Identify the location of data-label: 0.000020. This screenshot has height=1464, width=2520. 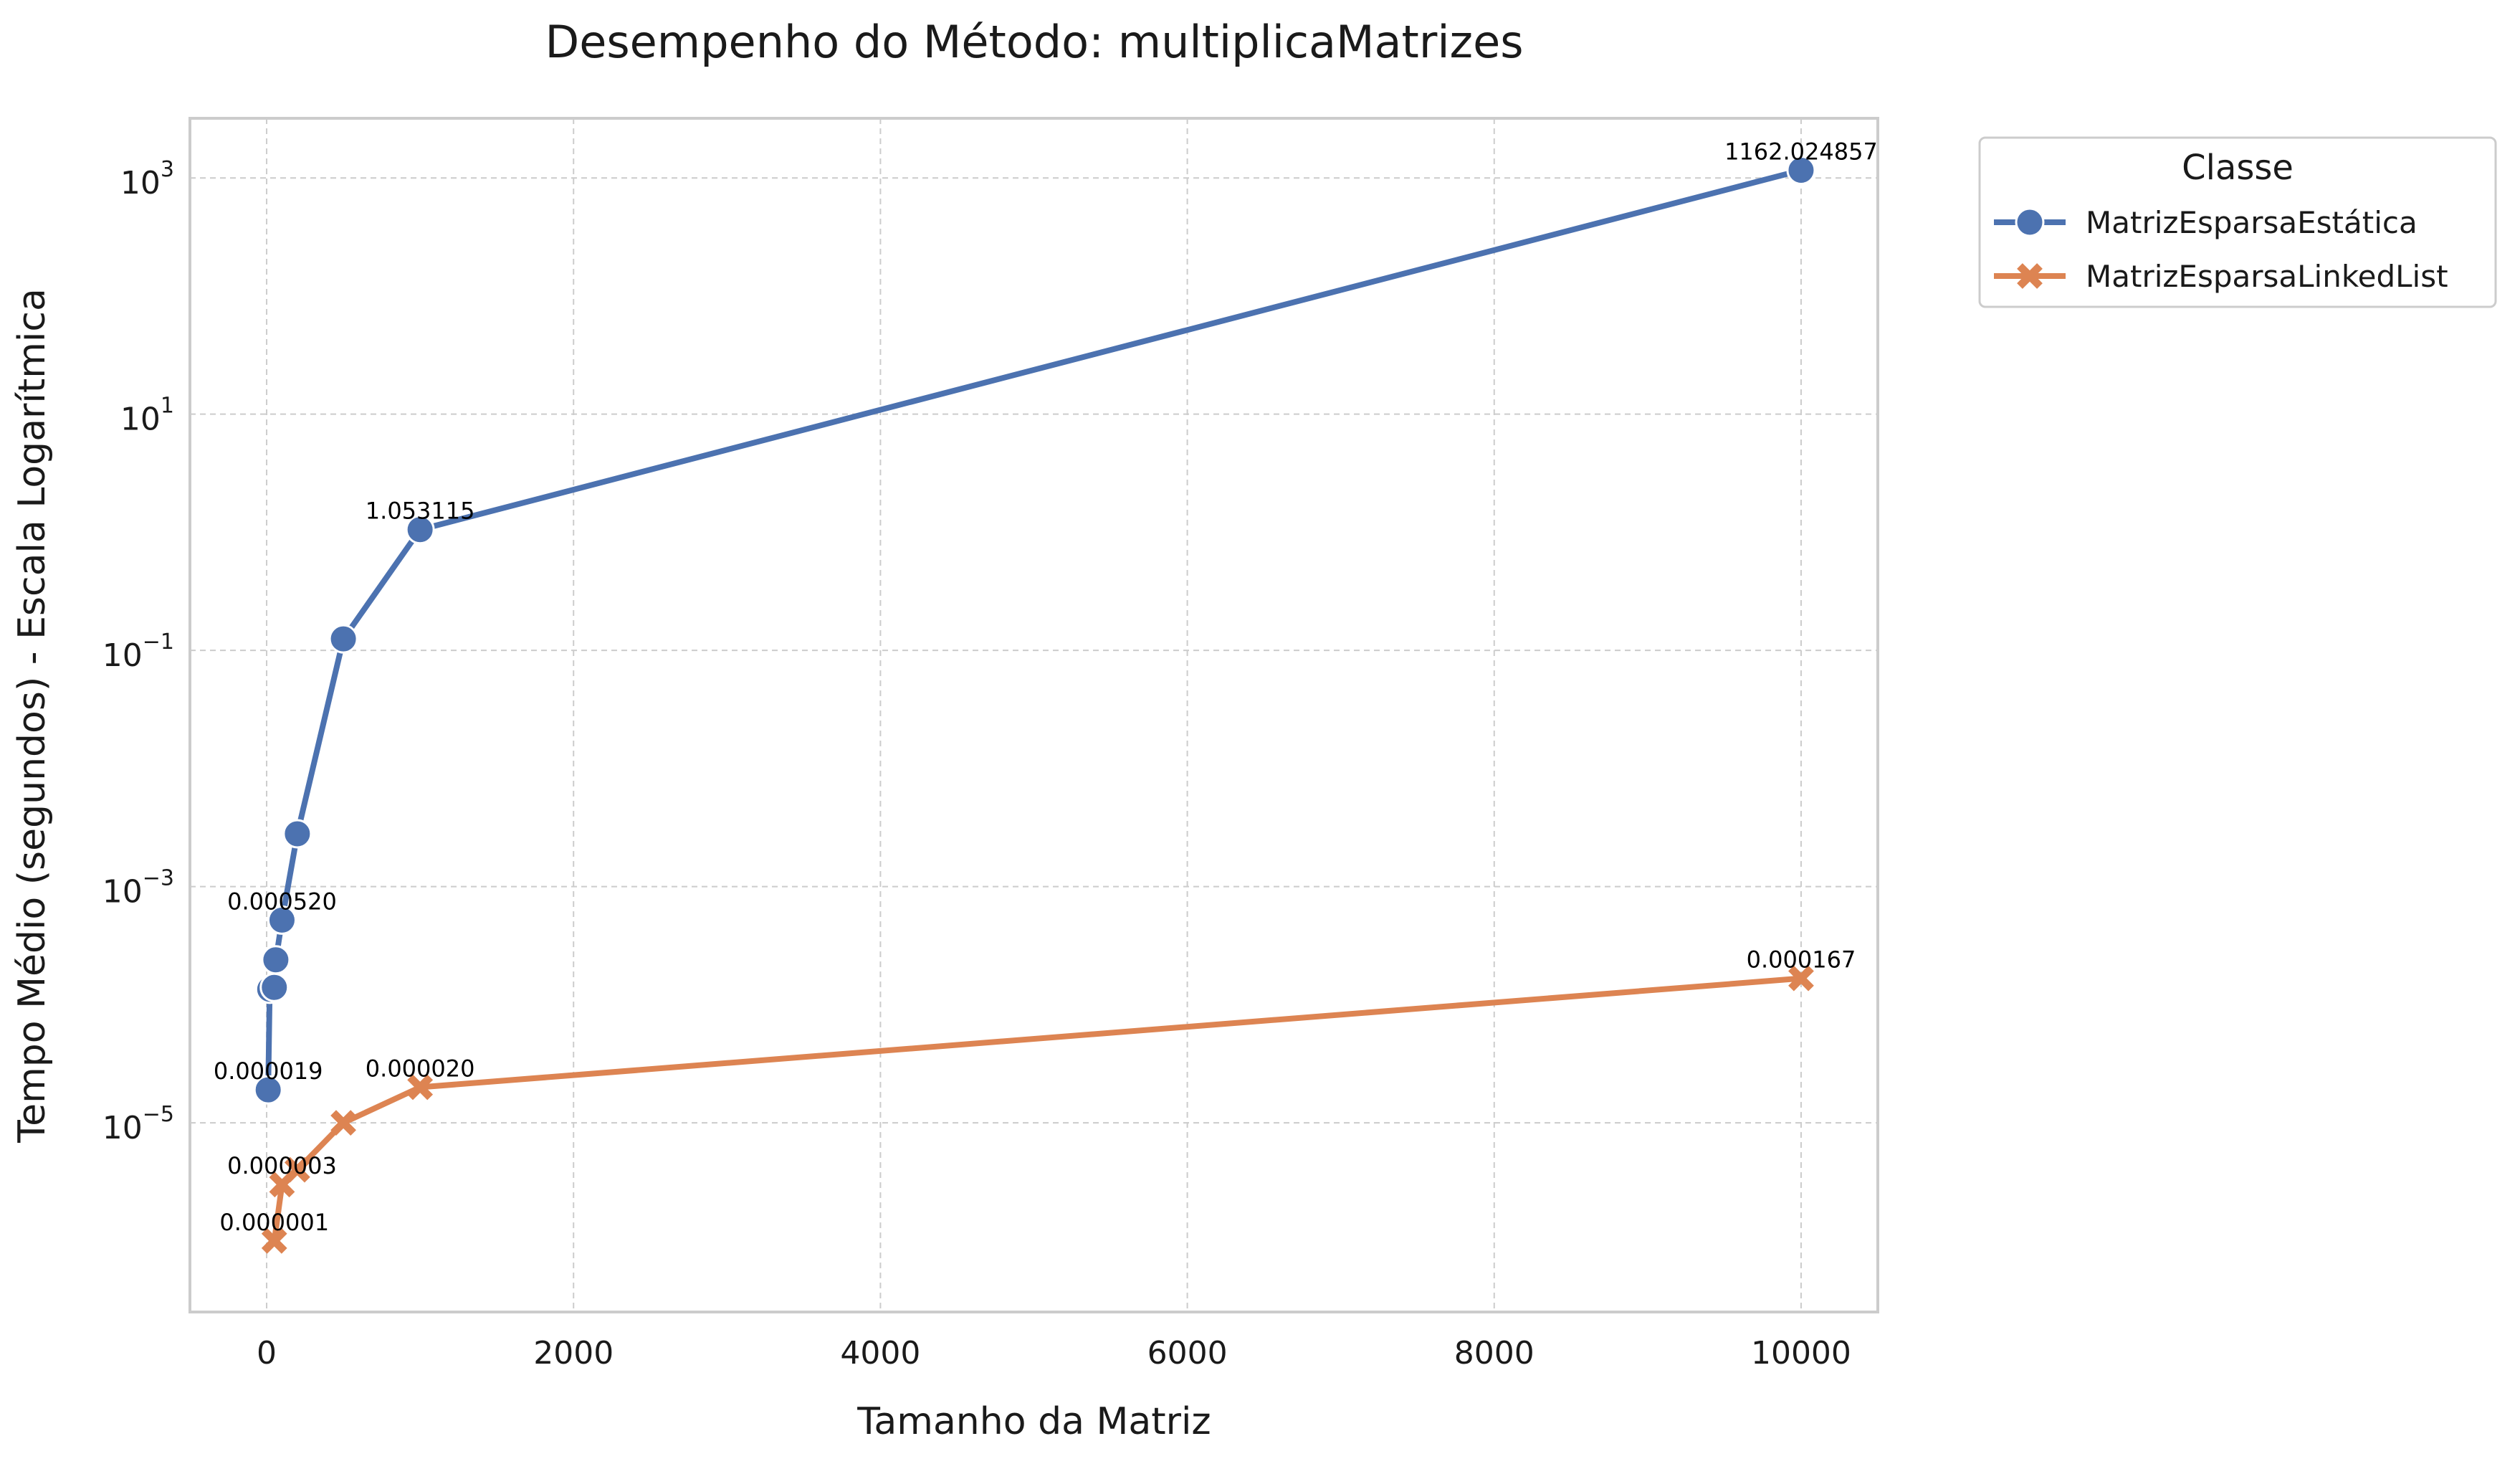
(420, 1068).